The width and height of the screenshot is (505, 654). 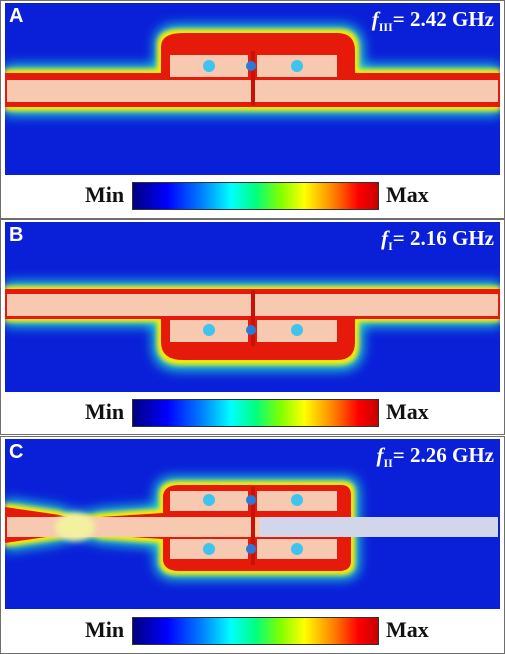 What do you see at coordinates (253, 78) in the screenshot?
I see `center-gap-a` at bounding box center [253, 78].